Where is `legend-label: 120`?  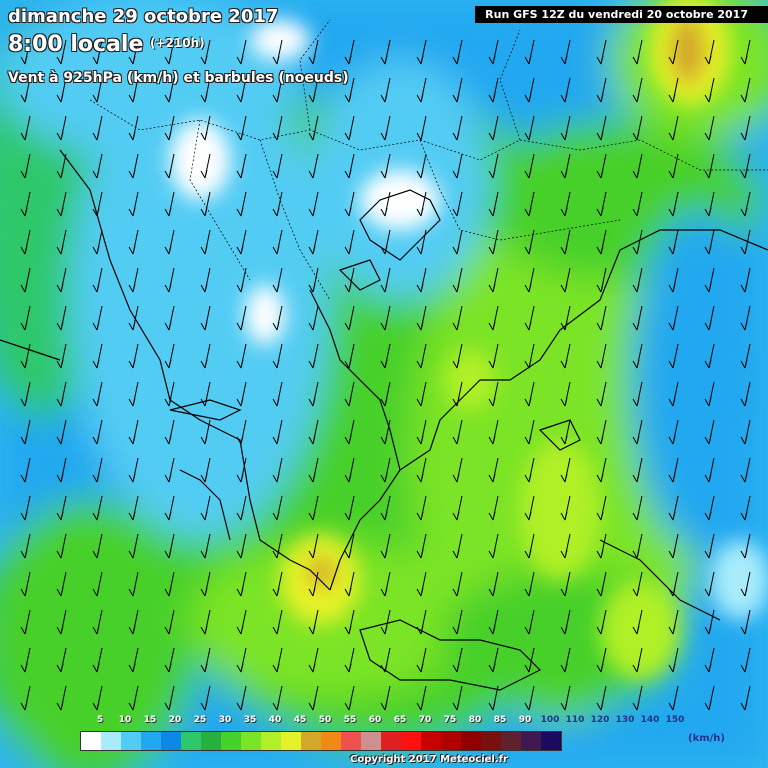 legend-label: 120 is located at coordinates (600, 720).